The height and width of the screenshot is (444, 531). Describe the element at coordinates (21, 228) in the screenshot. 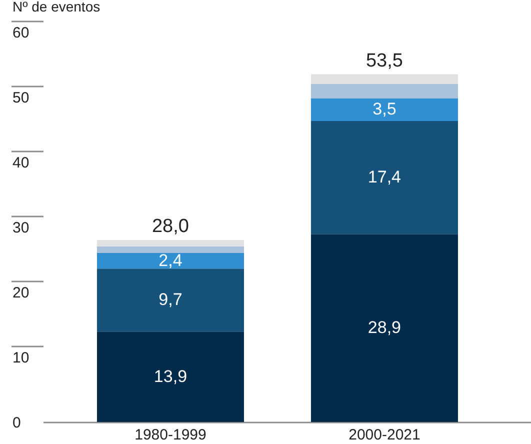

I see `y-tick-label: 30` at that location.